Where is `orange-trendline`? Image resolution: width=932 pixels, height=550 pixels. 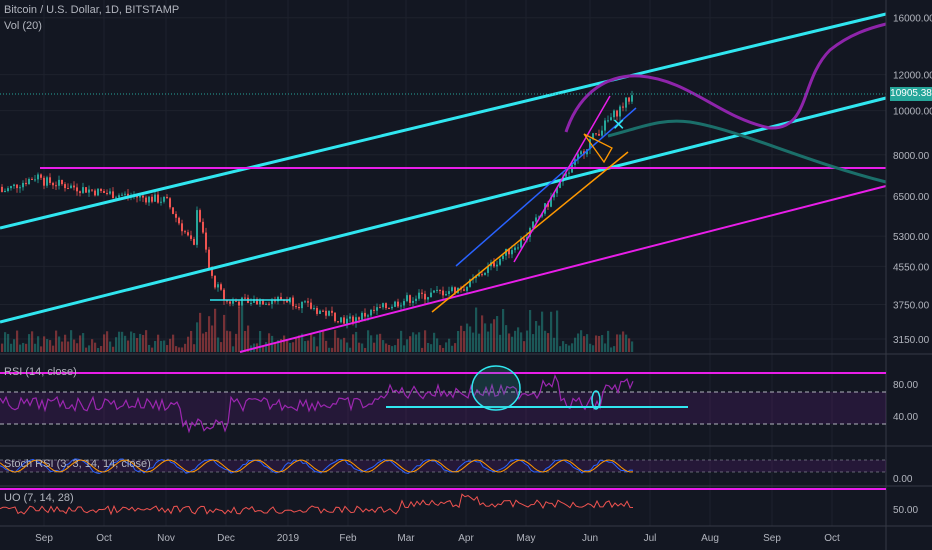 orange-trendline is located at coordinates (530, 232).